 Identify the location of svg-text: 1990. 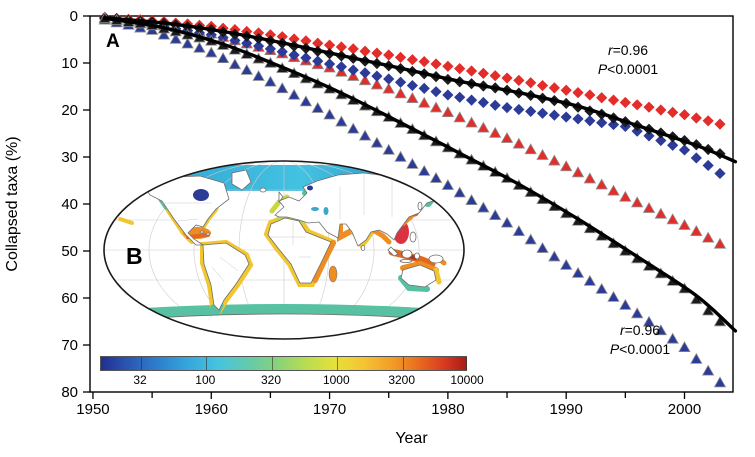
(565, 409).